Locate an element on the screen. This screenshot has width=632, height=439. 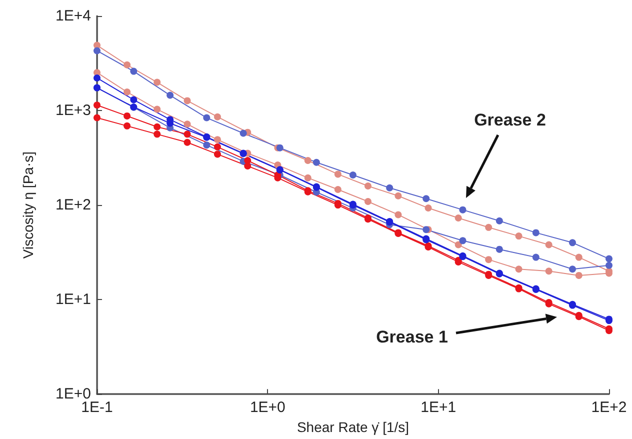
y-tick-label: 1E+1 is located at coordinates (73, 299).